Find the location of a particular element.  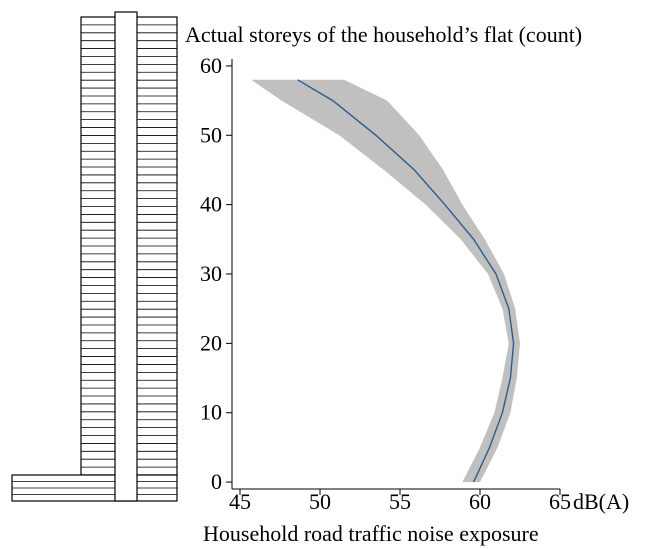

x-tick-label: 65 is located at coordinates (560, 501).